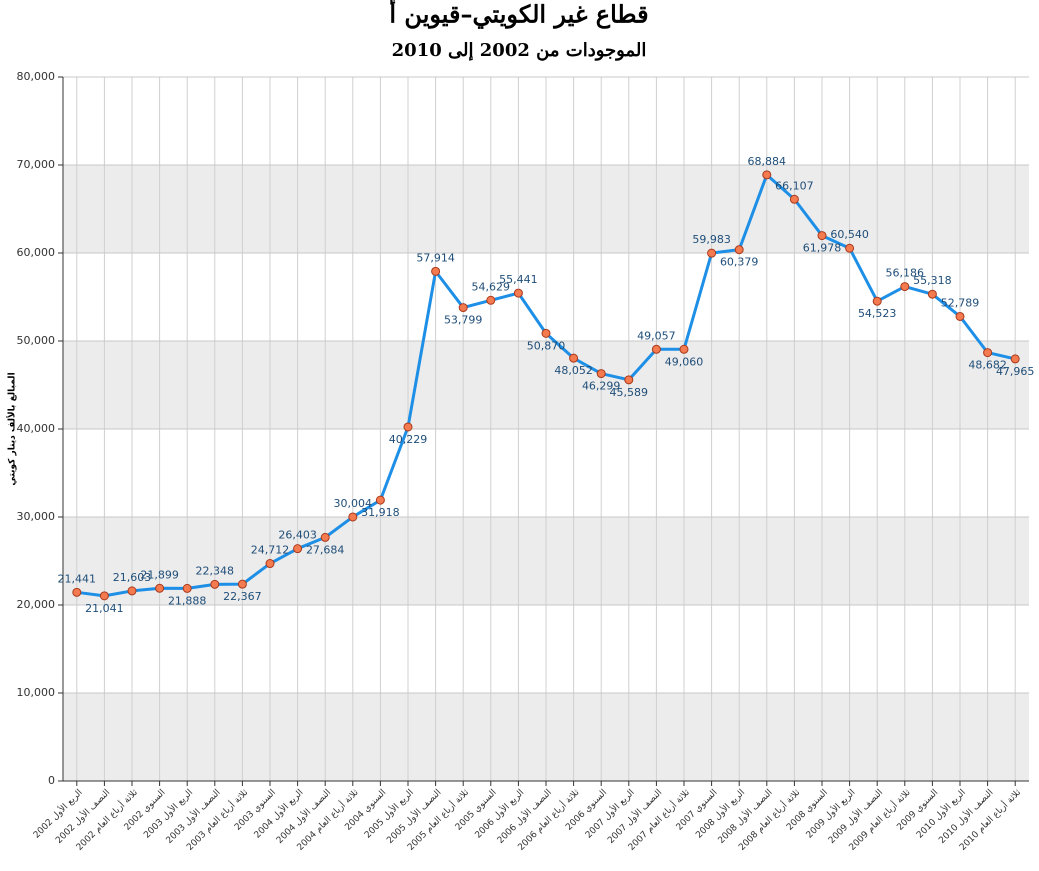  Describe the element at coordinates (794, 185) in the screenshot. I see `data-label: 66,107` at that location.